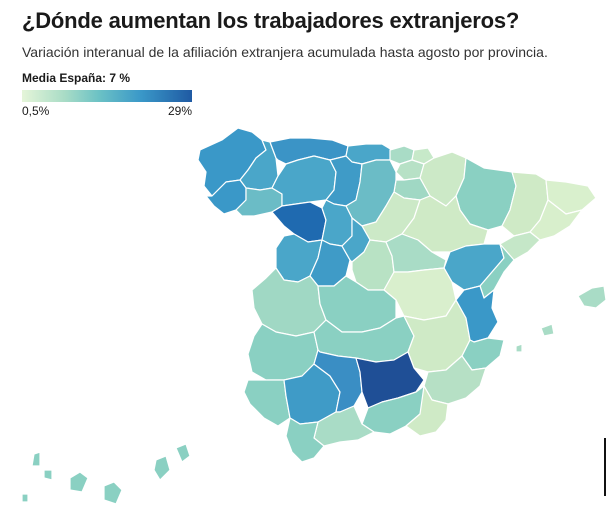 This screenshot has height=517, width=607. Describe the element at coordinates (427, 411) in the screenshot. I see `province-almeria` at that location.